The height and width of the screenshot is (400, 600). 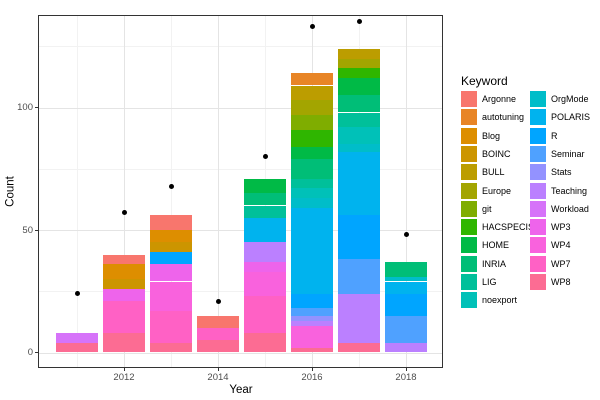 I want to click on y-axis-tick-label: 0, so click(x=30, y=352).